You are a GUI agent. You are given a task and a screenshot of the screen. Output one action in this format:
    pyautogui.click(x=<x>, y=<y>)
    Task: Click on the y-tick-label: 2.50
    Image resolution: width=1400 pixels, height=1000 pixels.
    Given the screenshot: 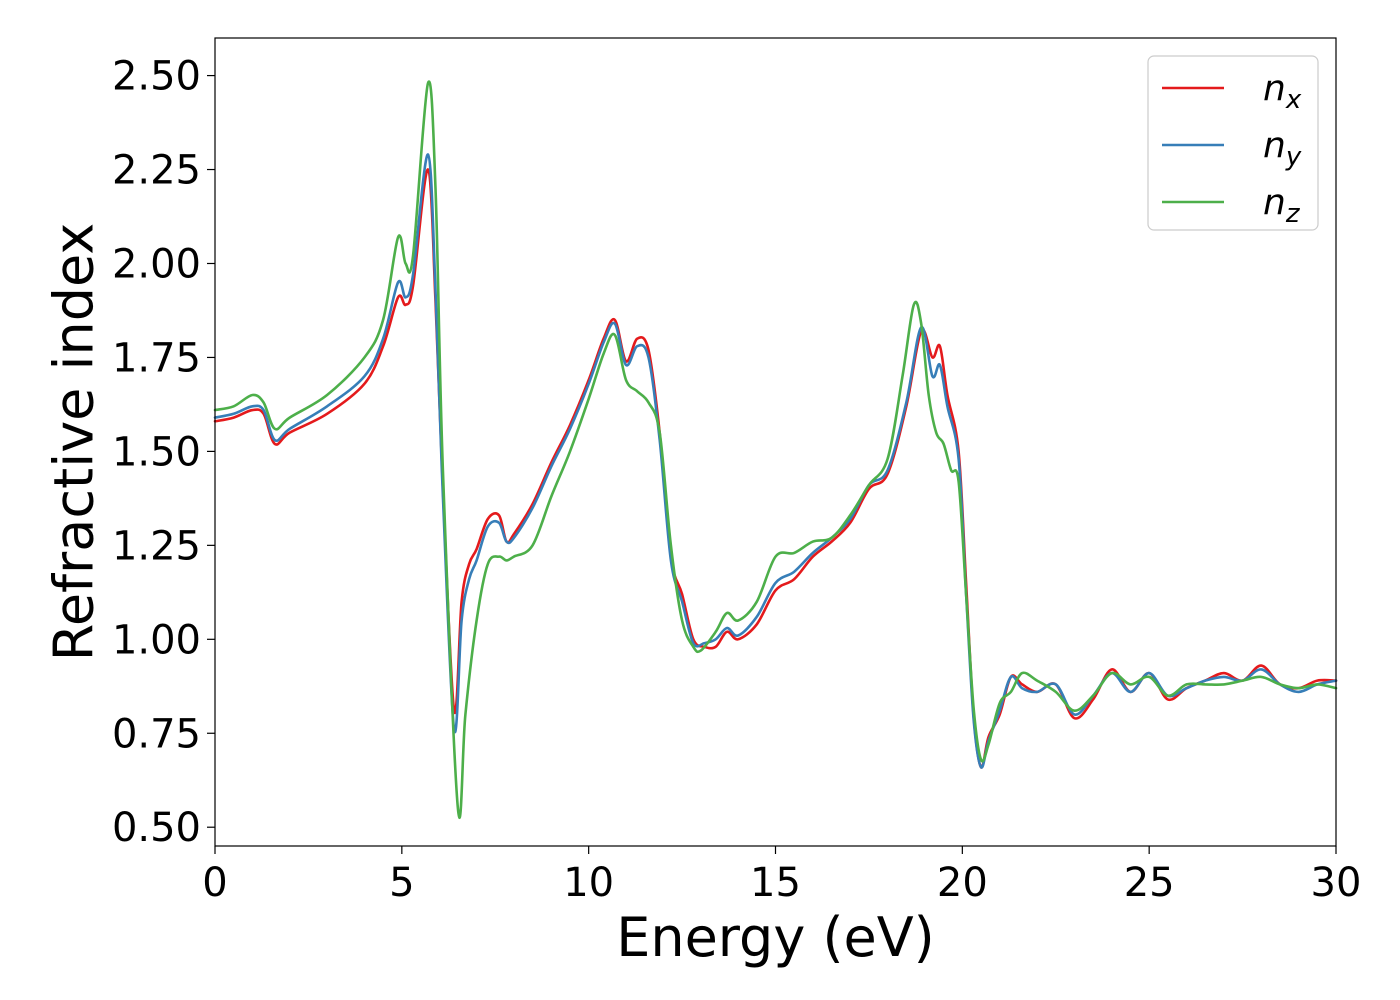 What is the action you would take?
    pyautogui.click(x=156, y=77)
    